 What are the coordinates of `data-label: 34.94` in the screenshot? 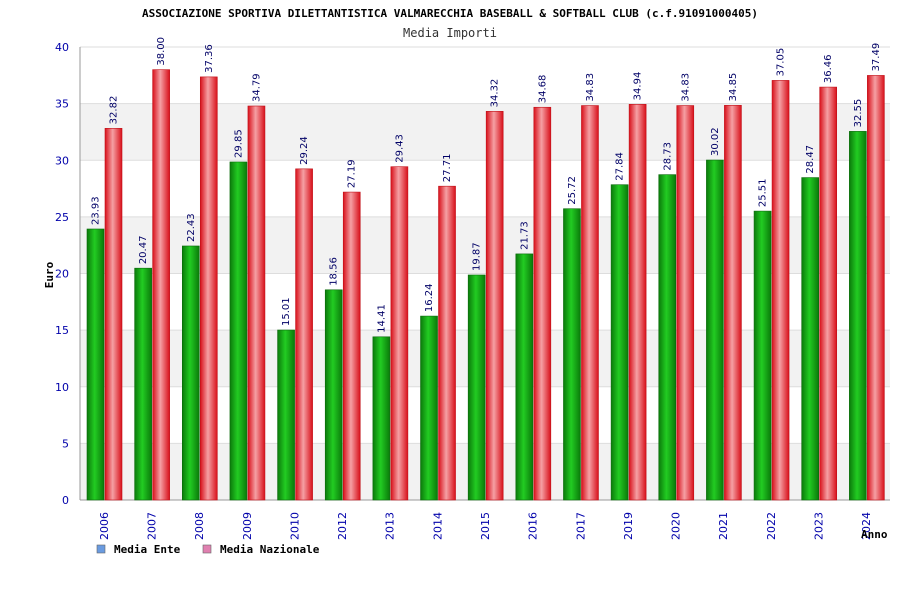 It's located at (638, 86).